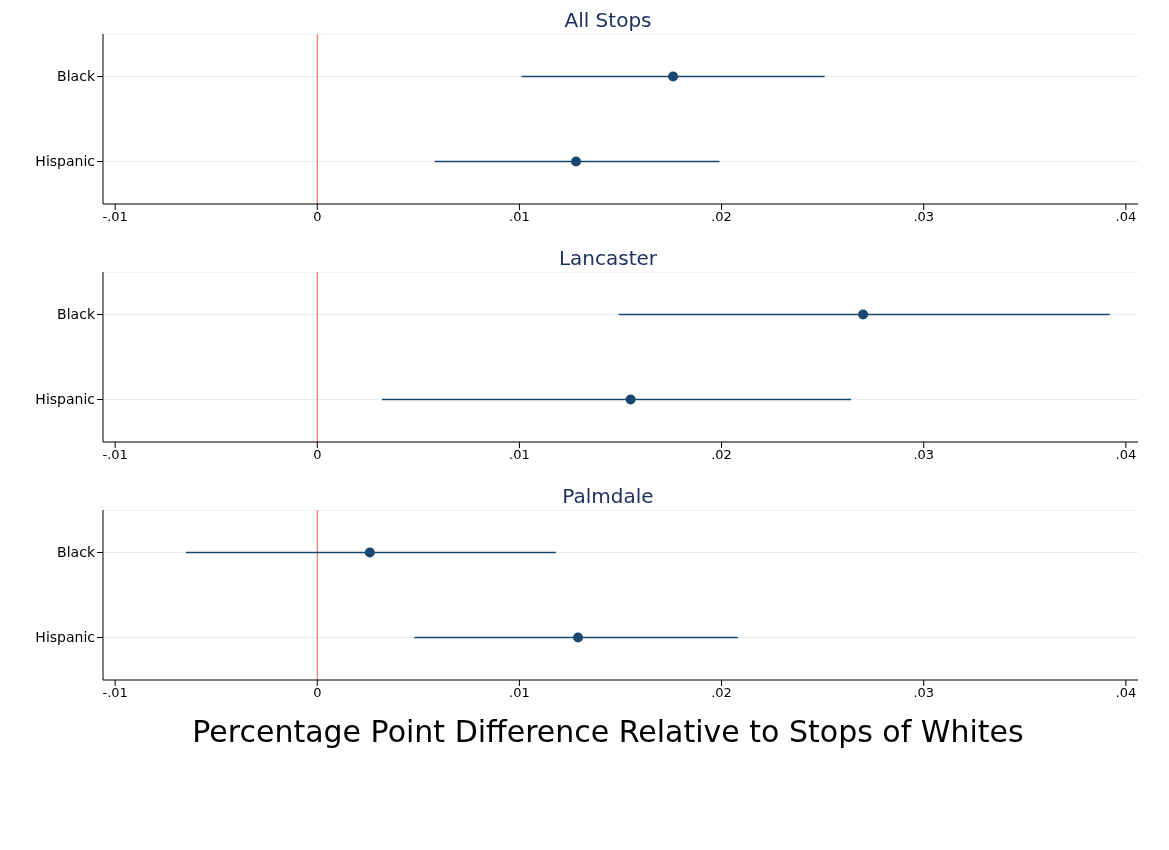 The image size is (1169, 850). Describe the element at coordinates (608, 497) in the screenshot. I see `chart-title: Palmdale` at that location.